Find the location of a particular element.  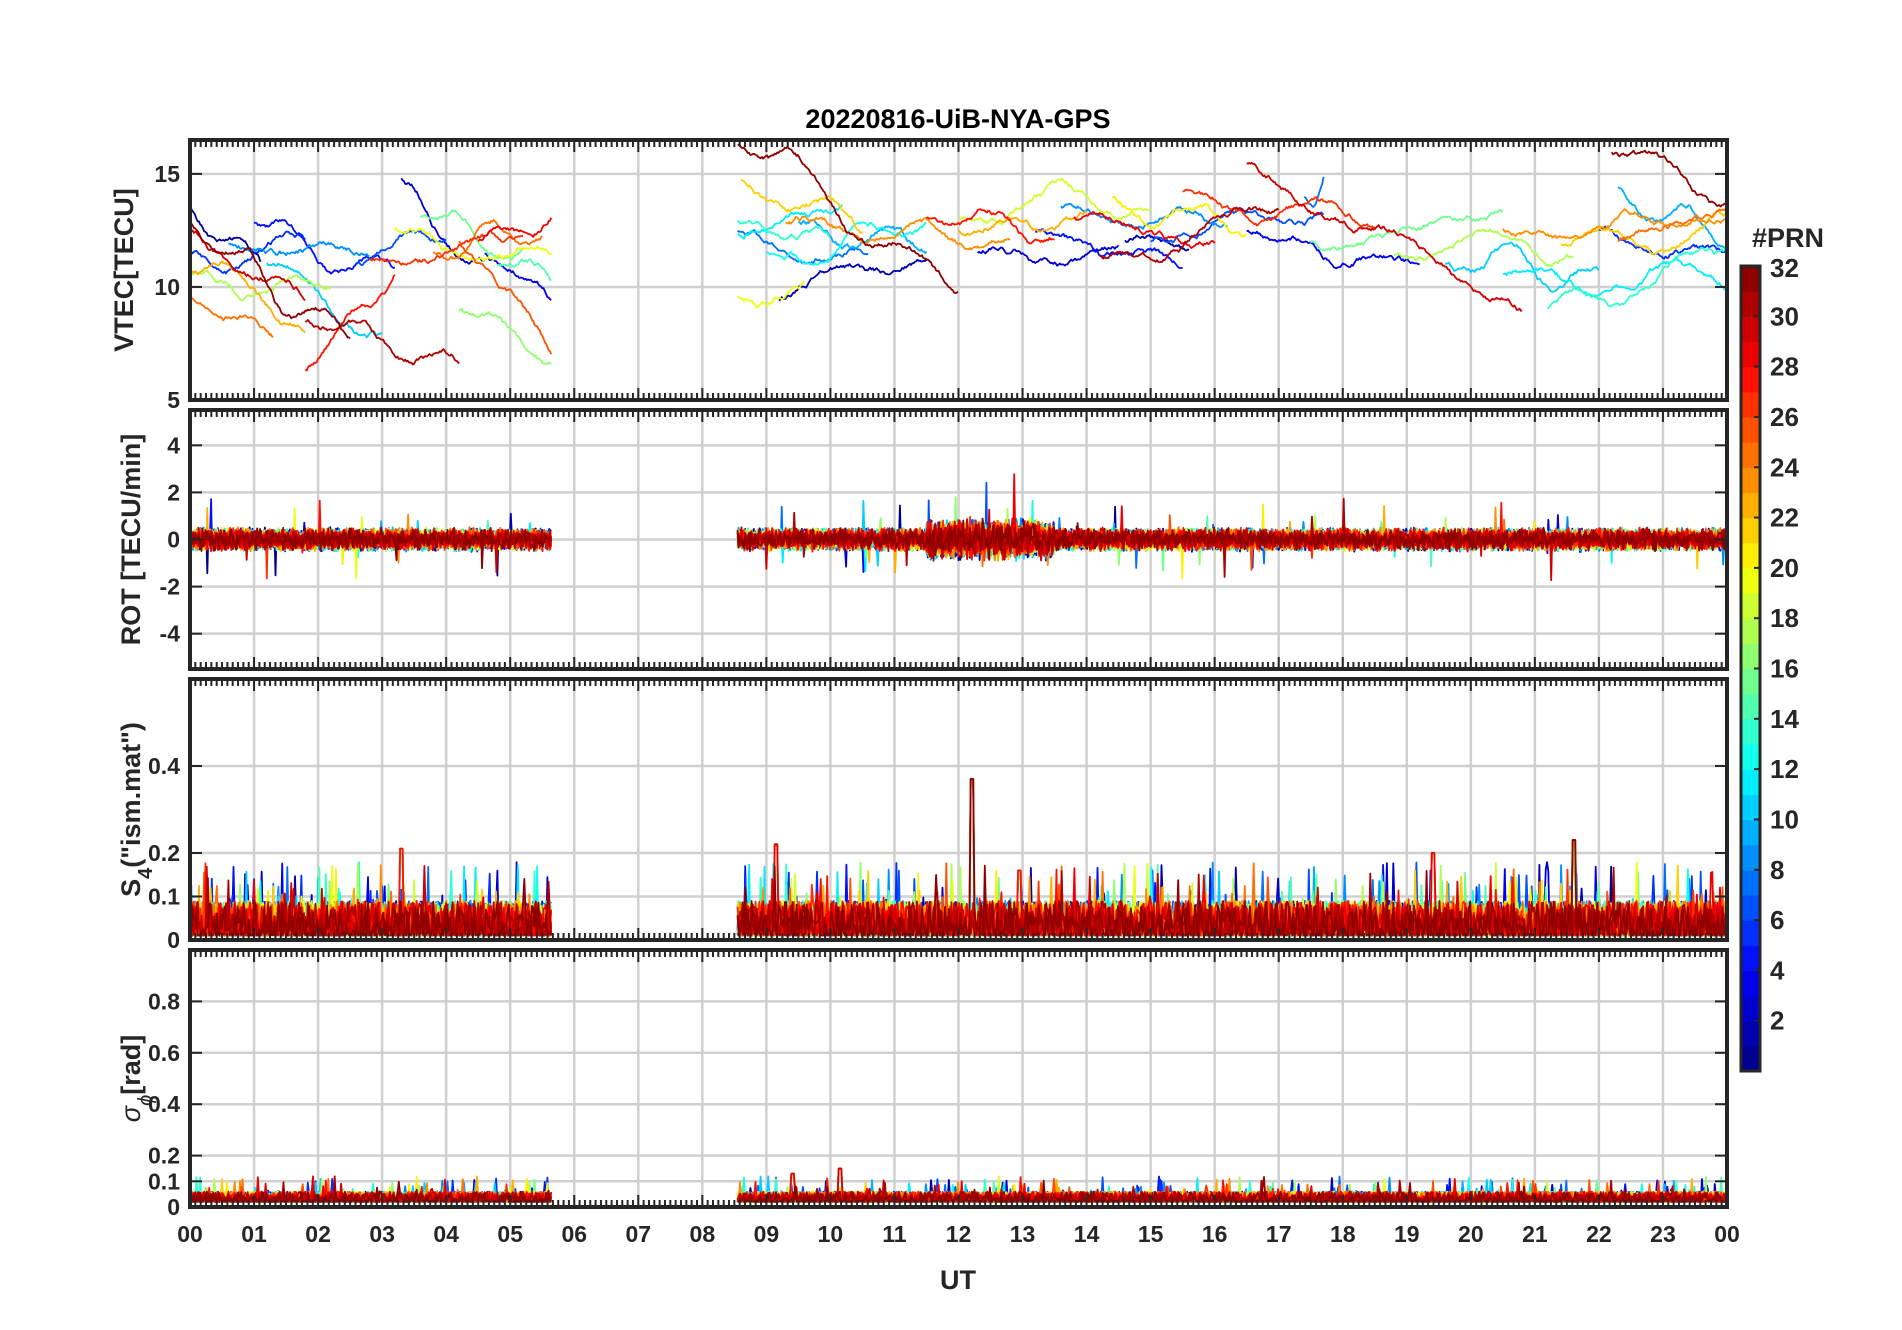

series-prn-17-vtec is located at coordinates (505, 336).